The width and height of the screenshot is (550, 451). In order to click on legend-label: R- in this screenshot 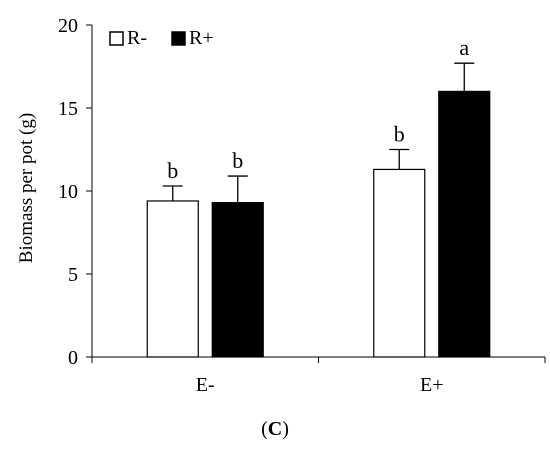, I will do `click(137, 38)`.